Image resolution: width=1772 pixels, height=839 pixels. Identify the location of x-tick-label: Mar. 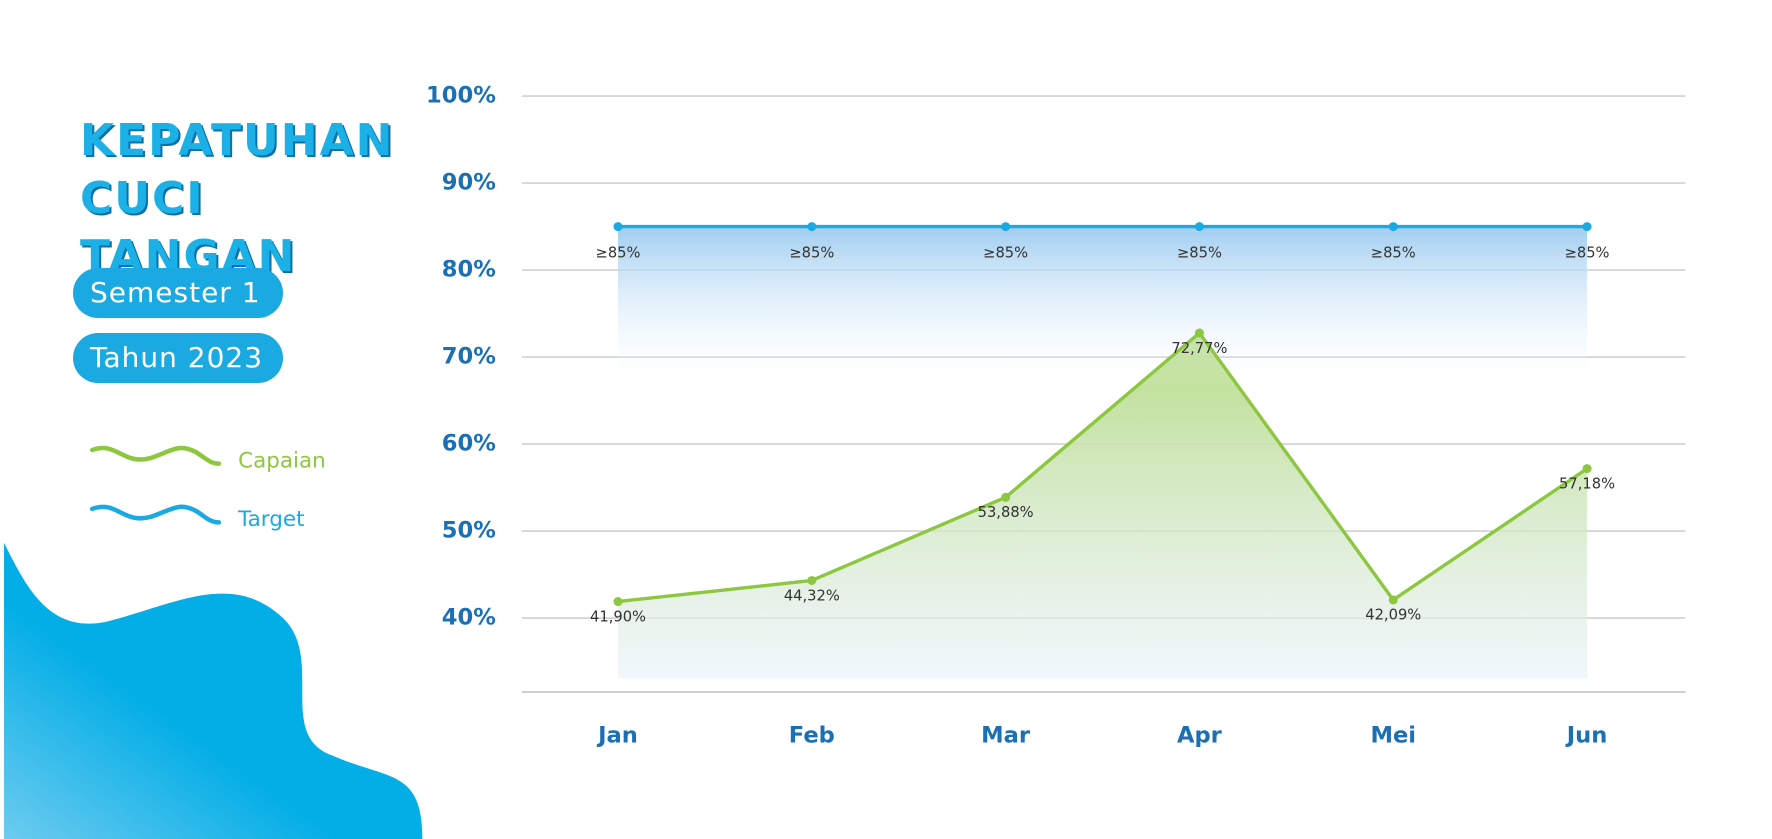
(1006, 736).